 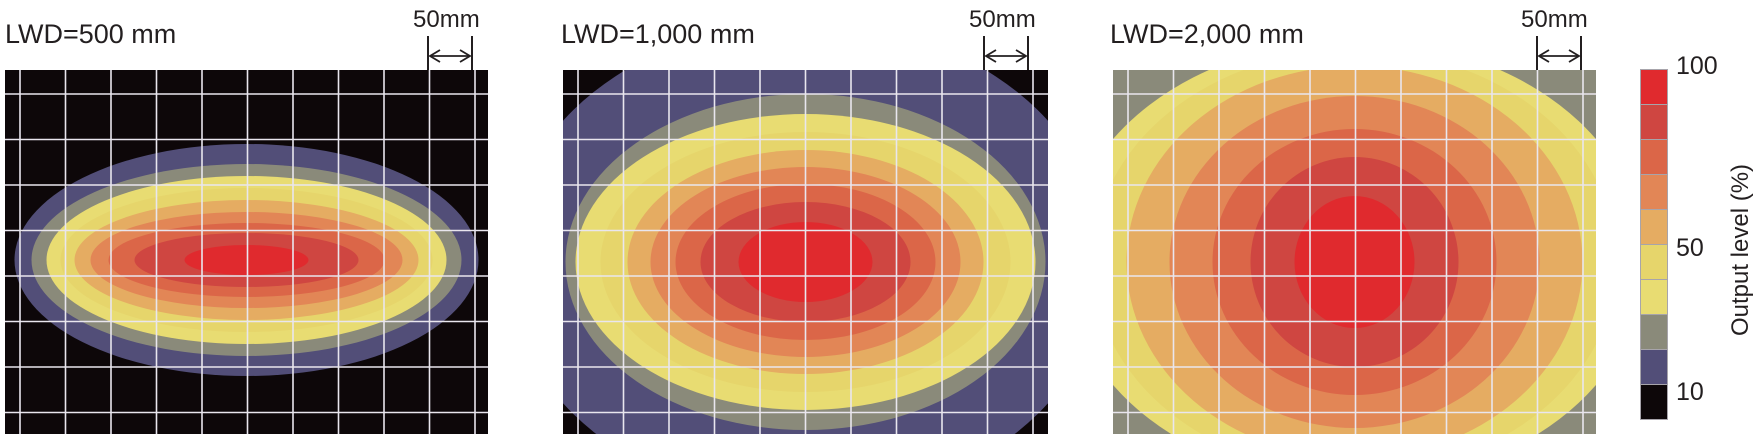 What do you see at coordinates (1207, 34) in the screenshot?
I see `panel-title-lwd-2000: LWD=2,000 mm` at bounding box center [1207, 34].